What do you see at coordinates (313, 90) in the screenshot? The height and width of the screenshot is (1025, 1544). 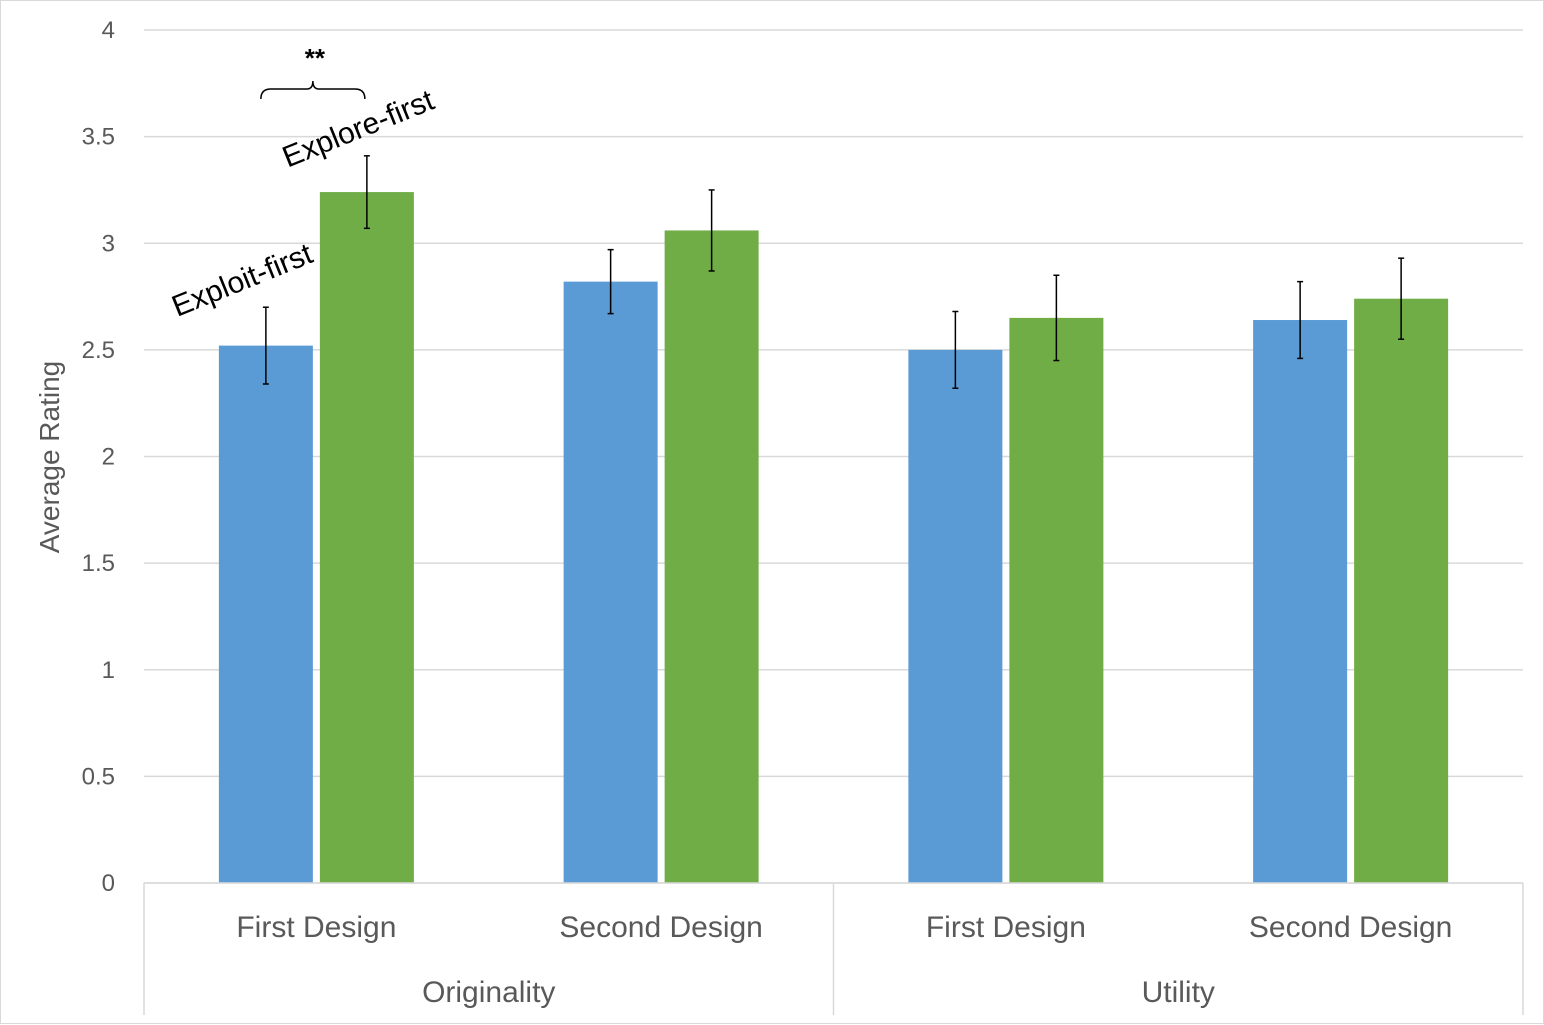 I see `significance-bracket` at bounding box center [313, 90].